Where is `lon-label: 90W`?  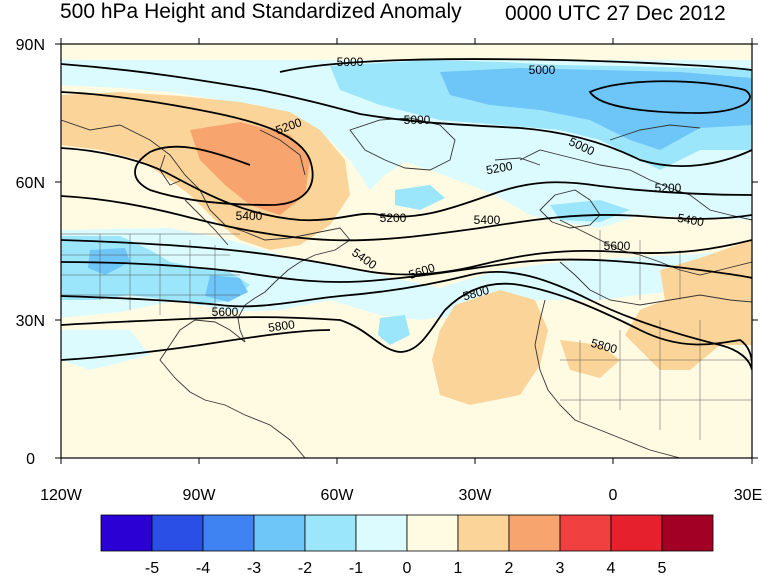 lon-label: 90W is located at coordinates (200, 495).